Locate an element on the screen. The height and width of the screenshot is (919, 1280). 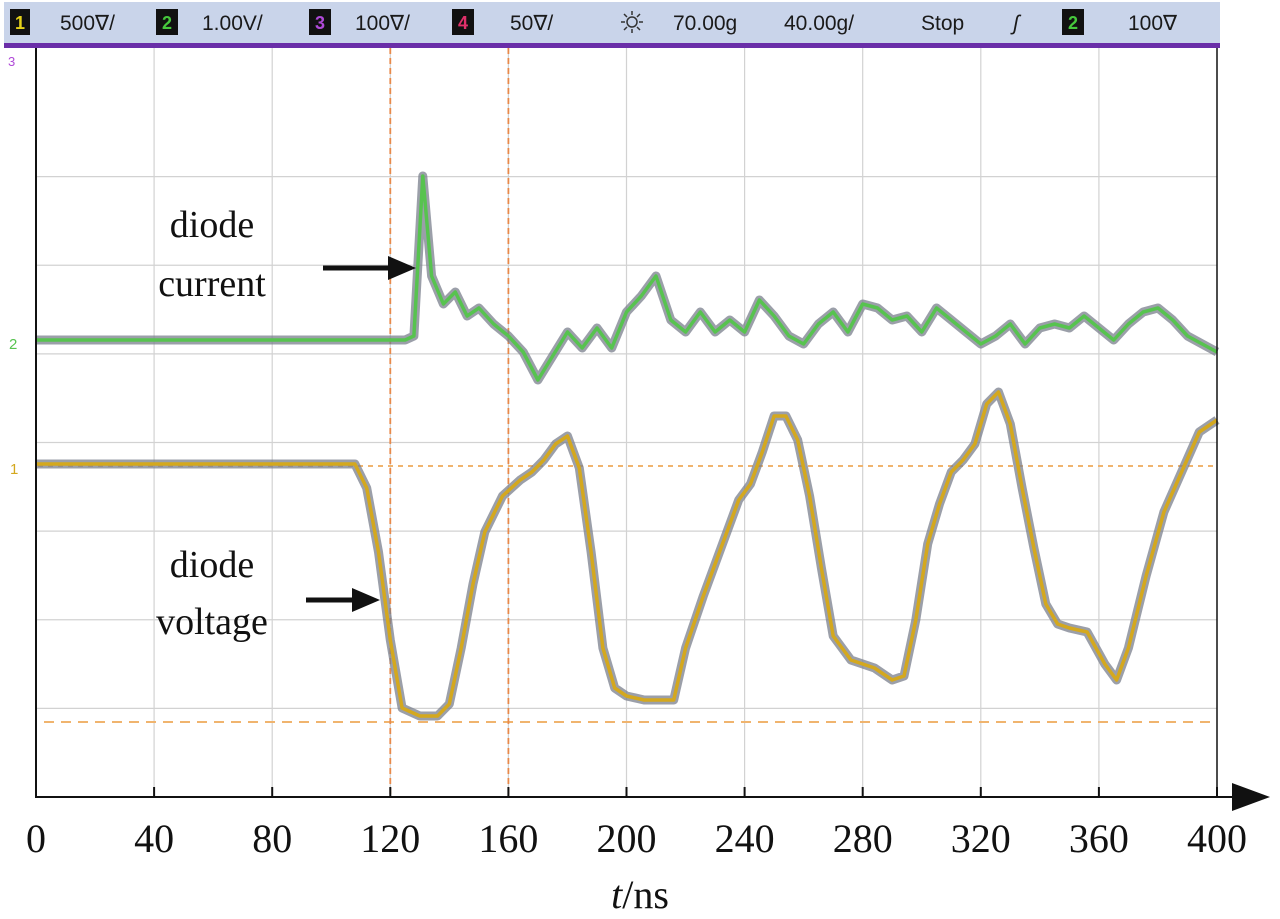
channel-2-ground-marker: 2 is located at coordinates (13, 344).